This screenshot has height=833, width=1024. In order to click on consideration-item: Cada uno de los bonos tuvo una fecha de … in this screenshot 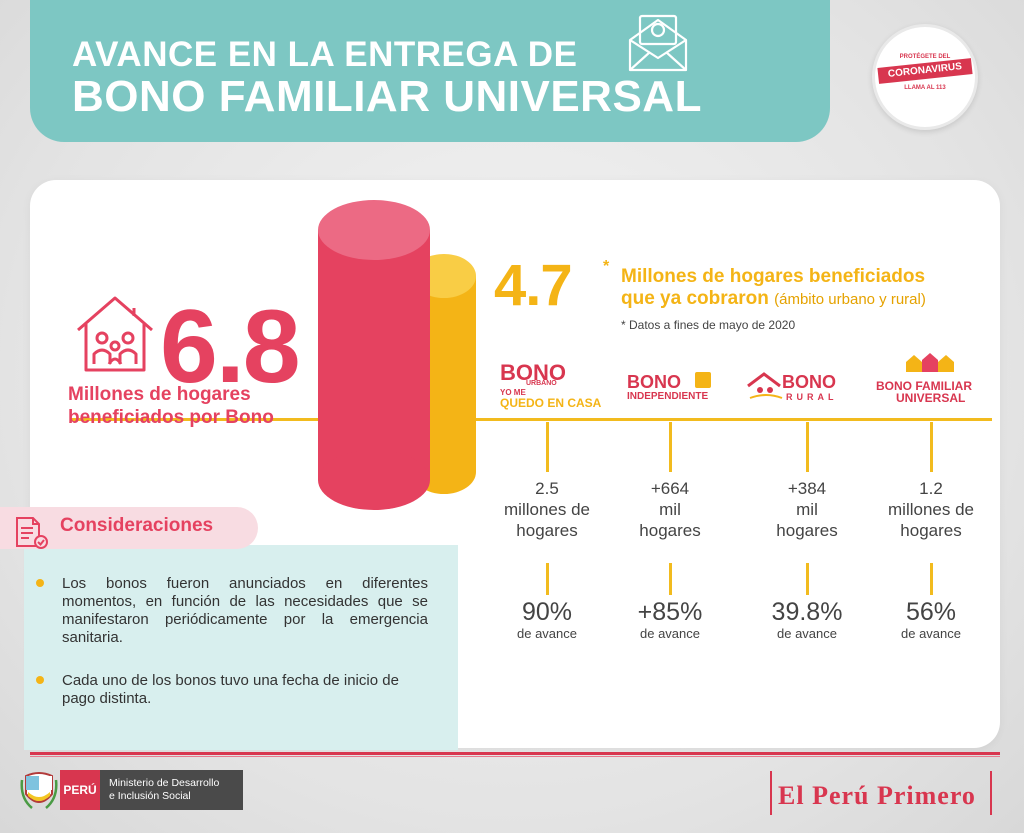, I will do `click(230, 689)`.